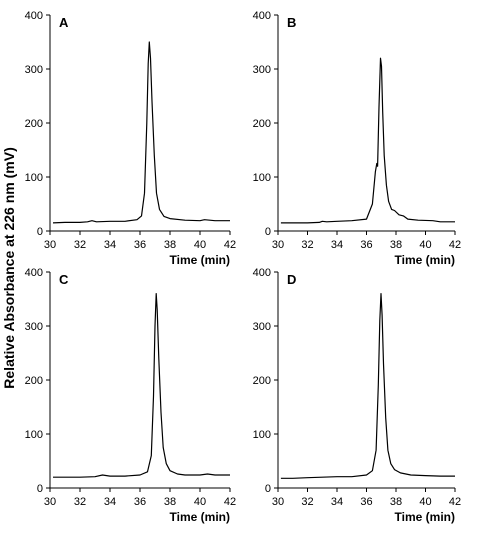 Image resolution: width=480 pixels, height=546 pixels. What do you see at coordinates (34, 178) in the screenshot?
I see `panel-a-y-tick-label: 100` at bounding box center [34, 178].